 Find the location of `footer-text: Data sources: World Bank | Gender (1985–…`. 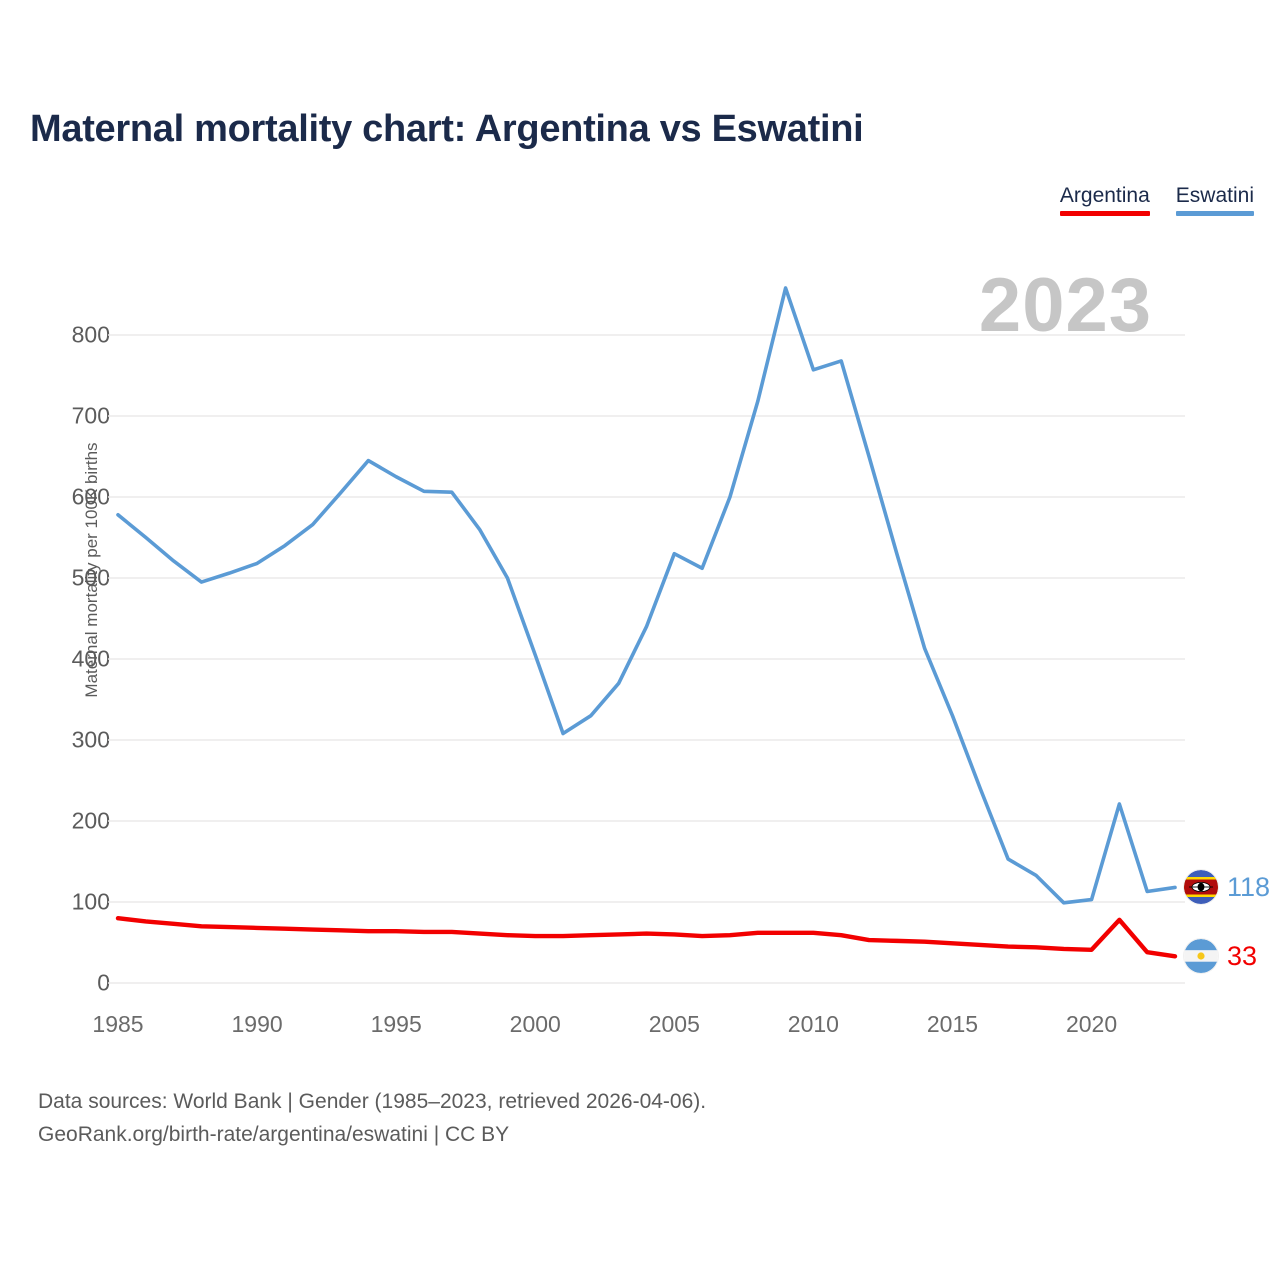

footer-text: Data sources: World Bank | Gender (1985–… is located at coordinates (372, 1118).